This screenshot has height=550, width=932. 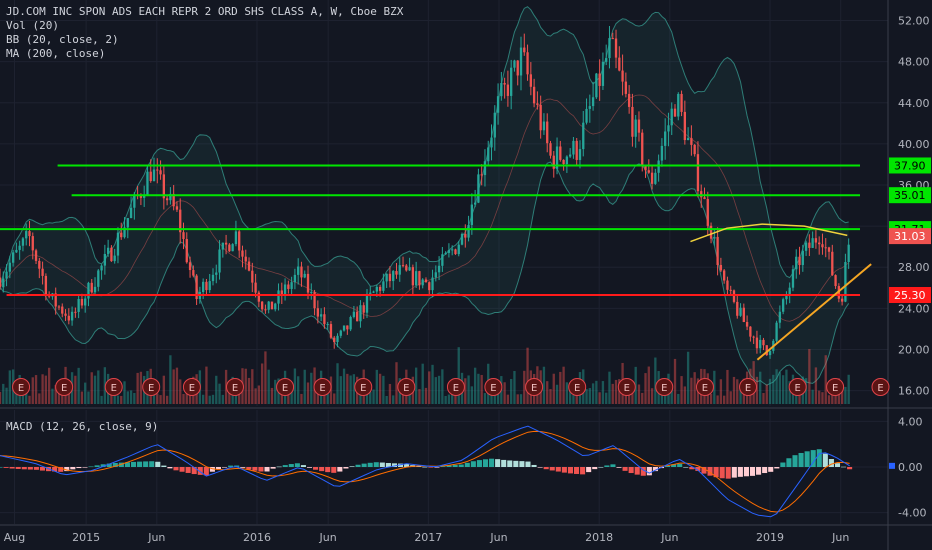 I want to click on trend-line, so click(x=814, y=312).